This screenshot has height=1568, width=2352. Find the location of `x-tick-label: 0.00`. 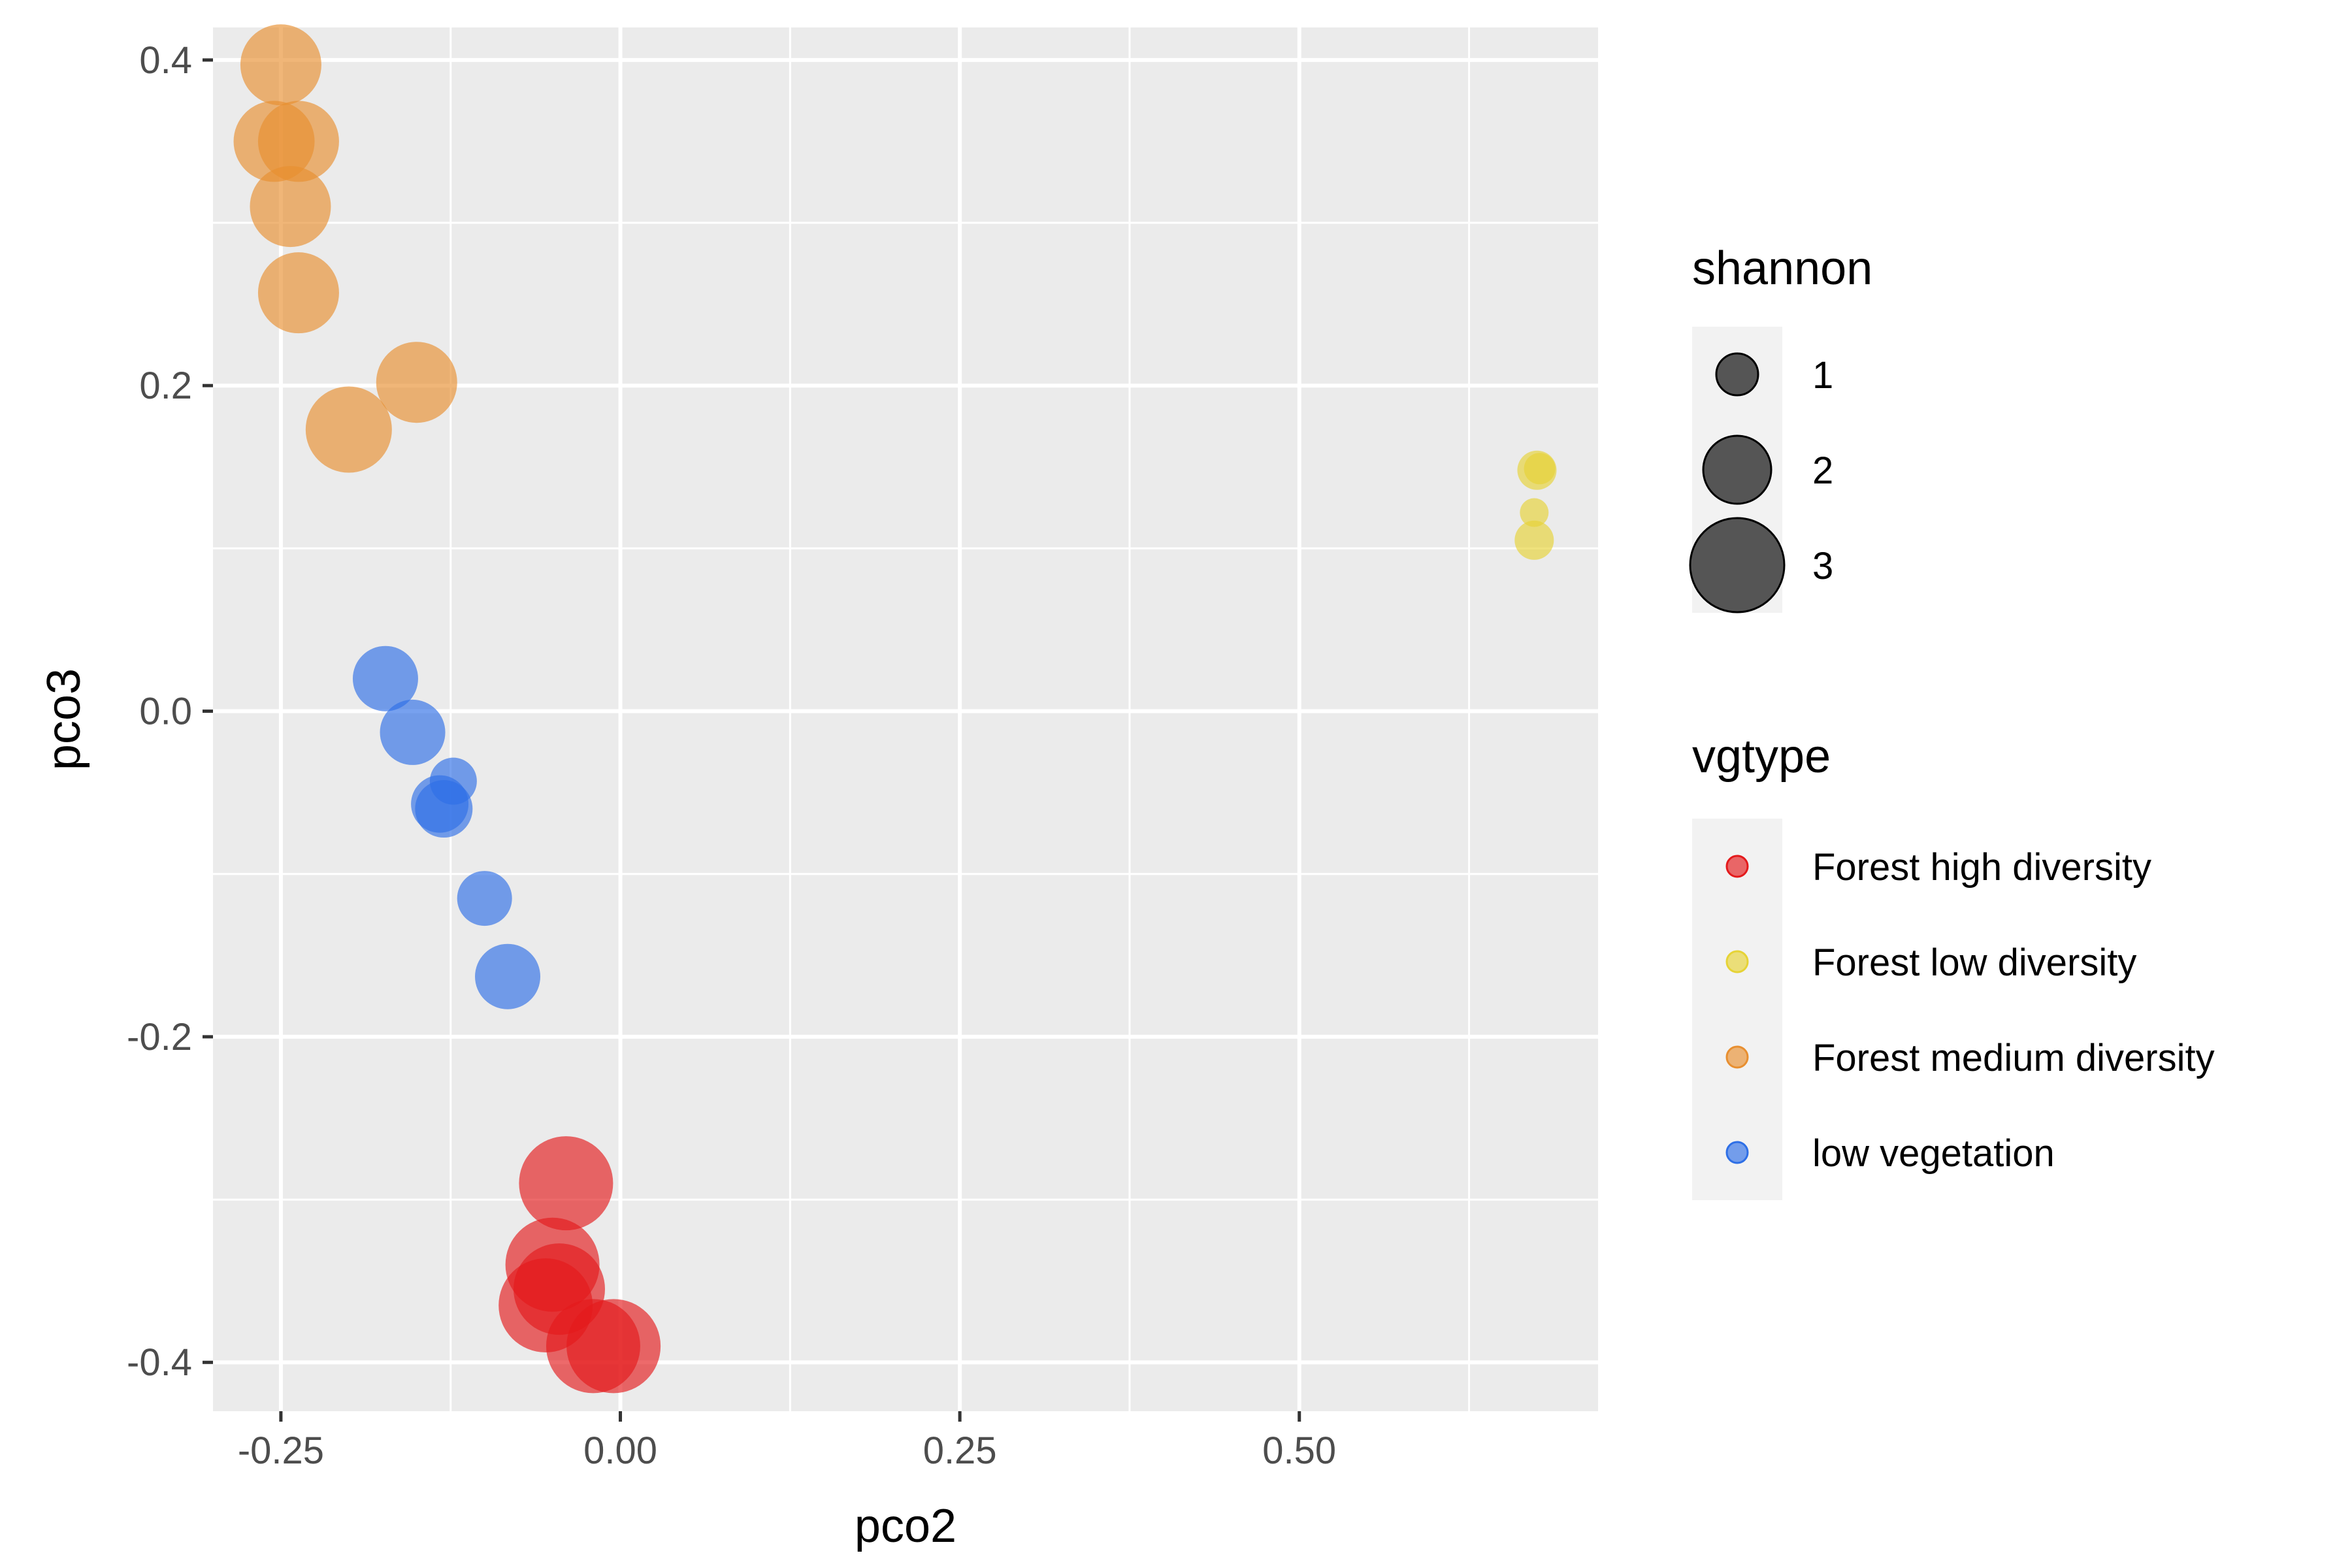

x-tick-label: 0.00 is located at coordinates (620, 1450).